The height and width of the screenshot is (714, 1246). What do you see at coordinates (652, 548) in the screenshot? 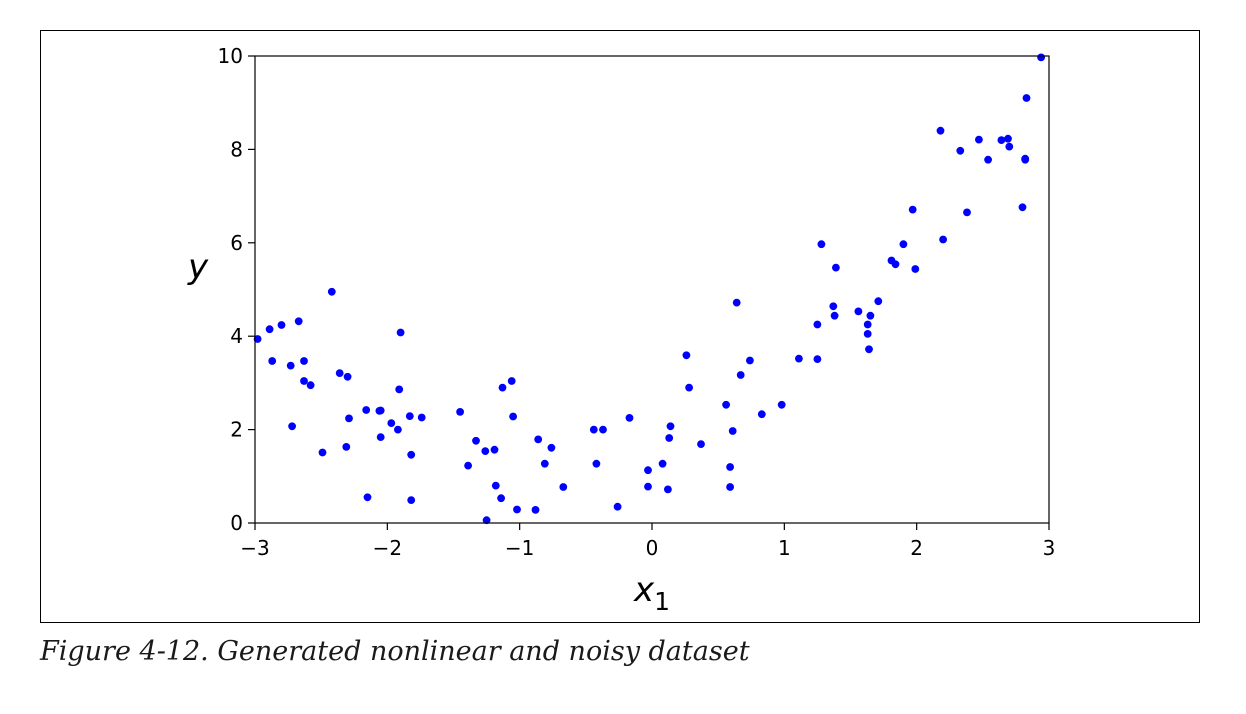
I see `x-tick-label: 0` at bounding box center [652, 548].